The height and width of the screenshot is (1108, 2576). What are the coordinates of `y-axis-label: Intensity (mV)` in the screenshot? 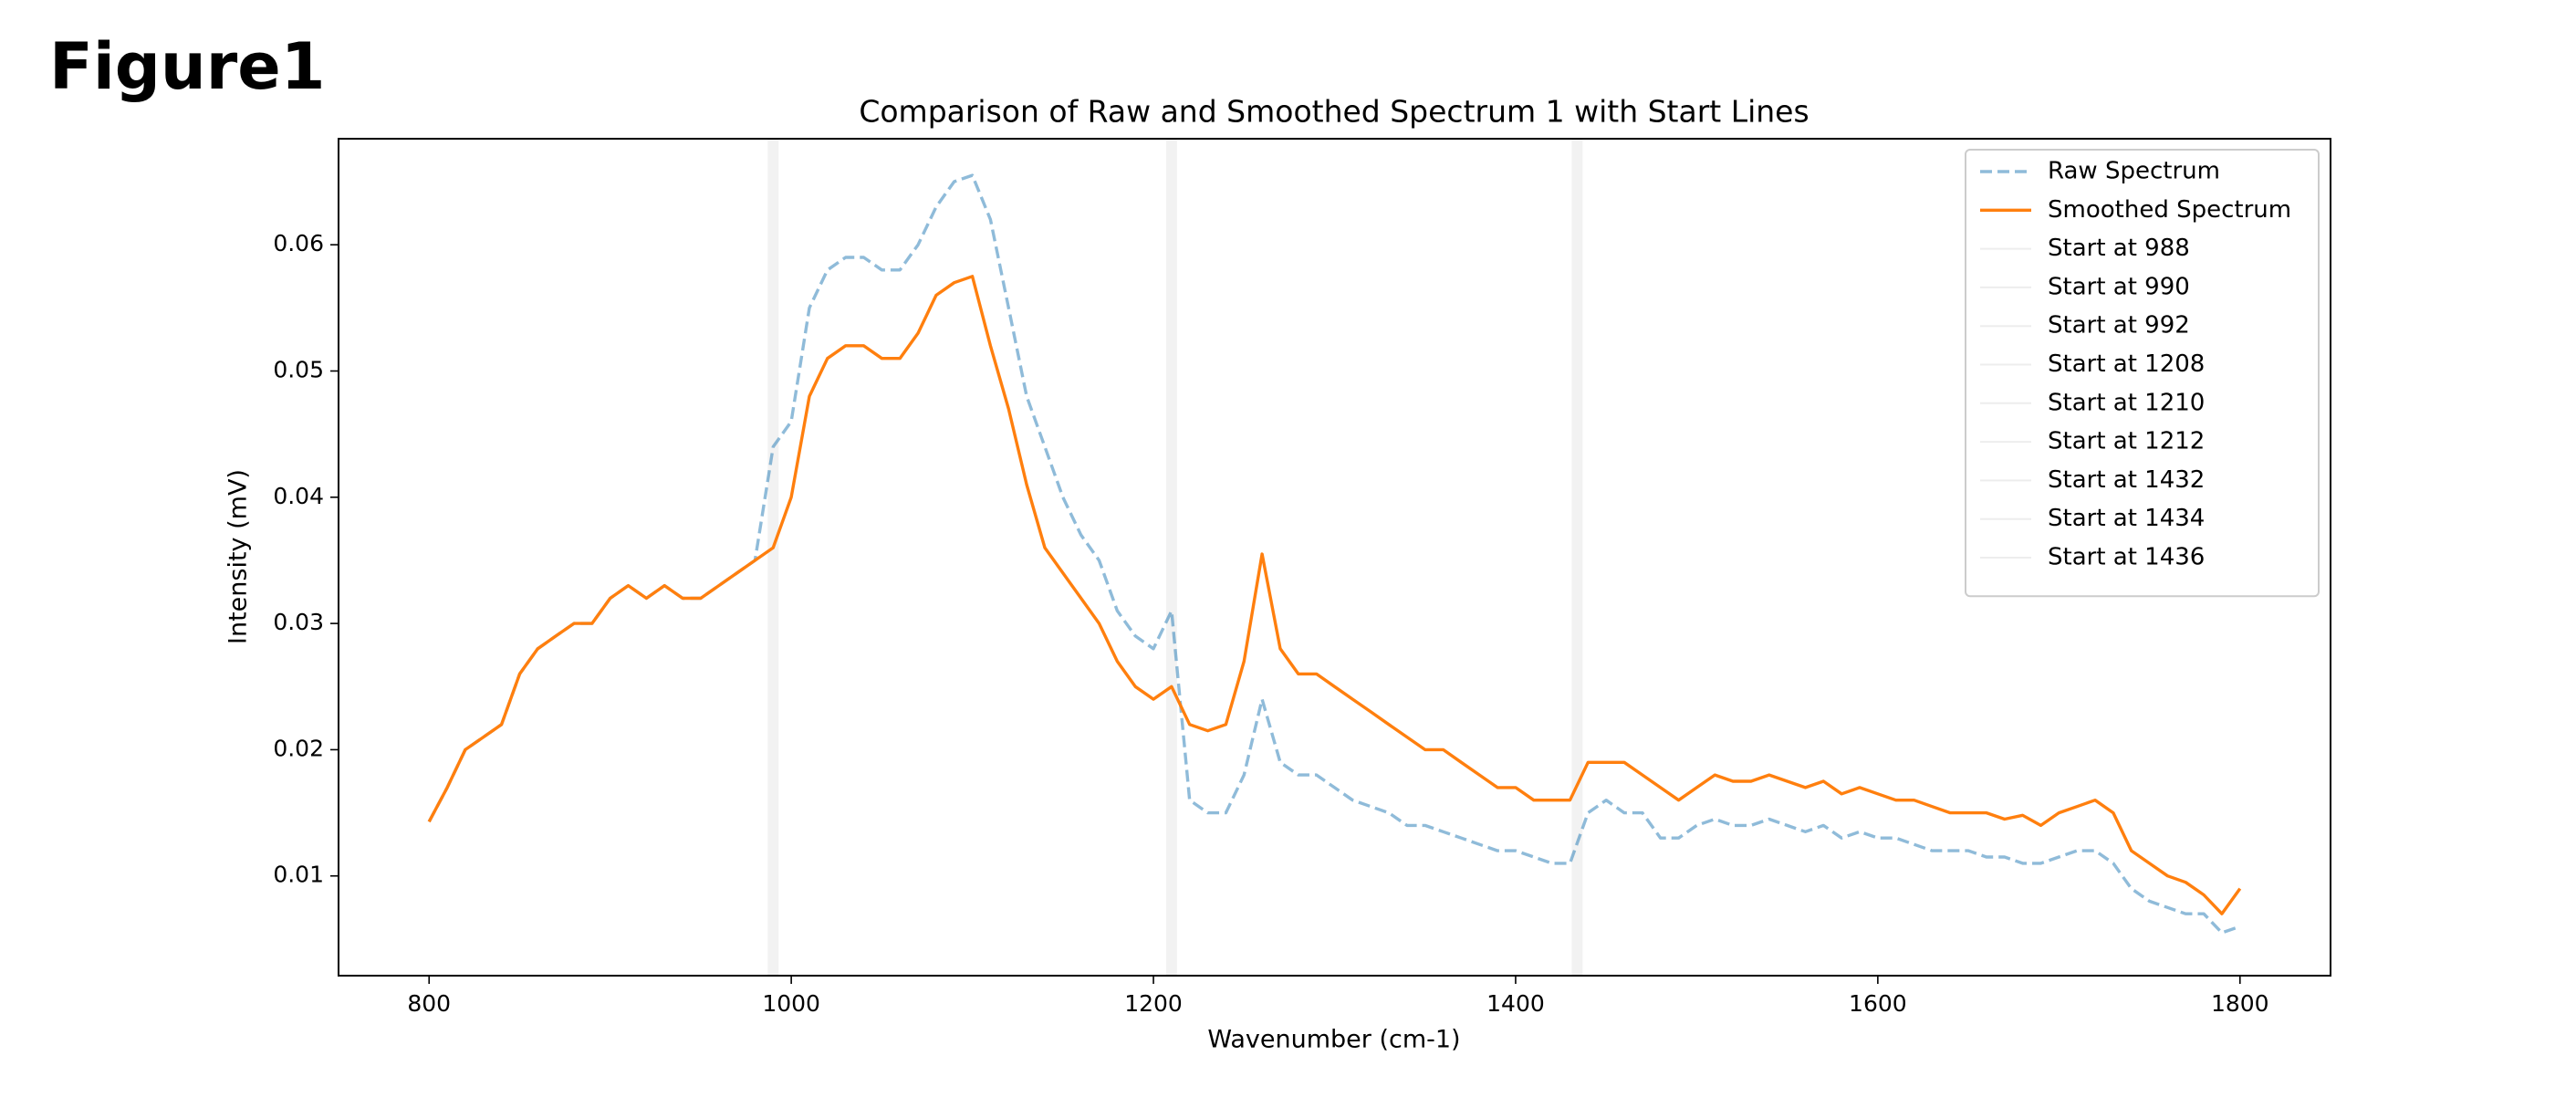 It's located at (238, 556).